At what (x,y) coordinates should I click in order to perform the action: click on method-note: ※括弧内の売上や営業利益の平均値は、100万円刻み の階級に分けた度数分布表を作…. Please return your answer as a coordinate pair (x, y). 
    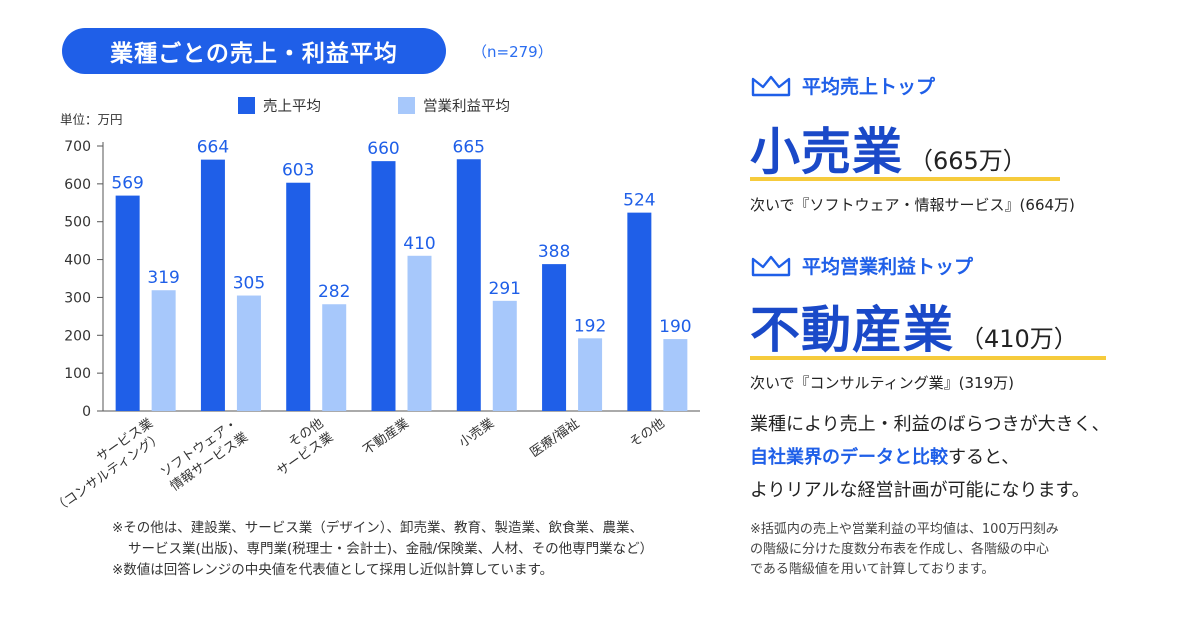
    Looking at the image, I should click on (904, 550).